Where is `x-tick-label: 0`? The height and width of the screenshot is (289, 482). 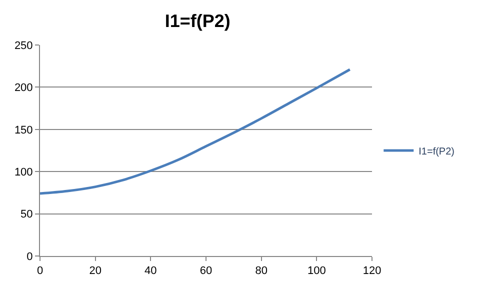
x-tick-label: 0 is located at coordinates (40, 271).